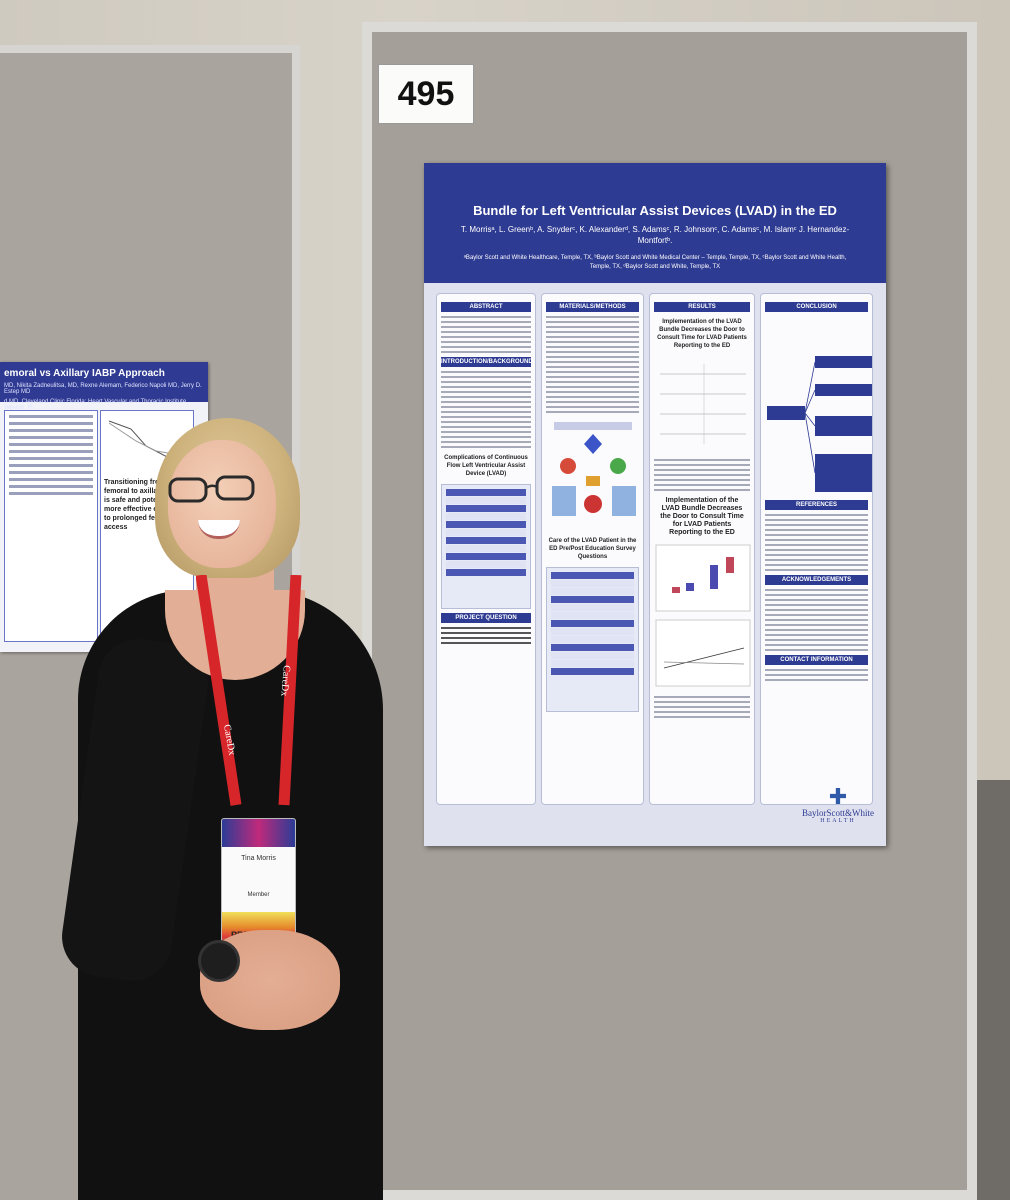  Describe the element at coordinates (816, 505) in the screenshot. I see `references-heading: REFERENCES` at that location.